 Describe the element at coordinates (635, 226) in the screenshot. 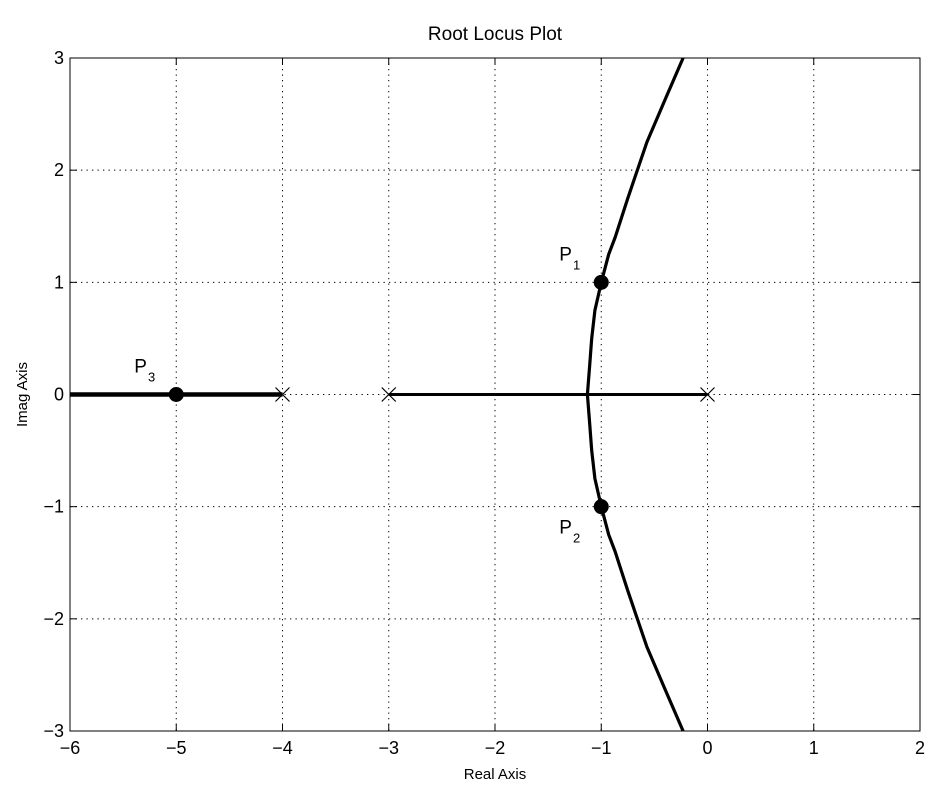

I see `locus-branch-upper` at that location.